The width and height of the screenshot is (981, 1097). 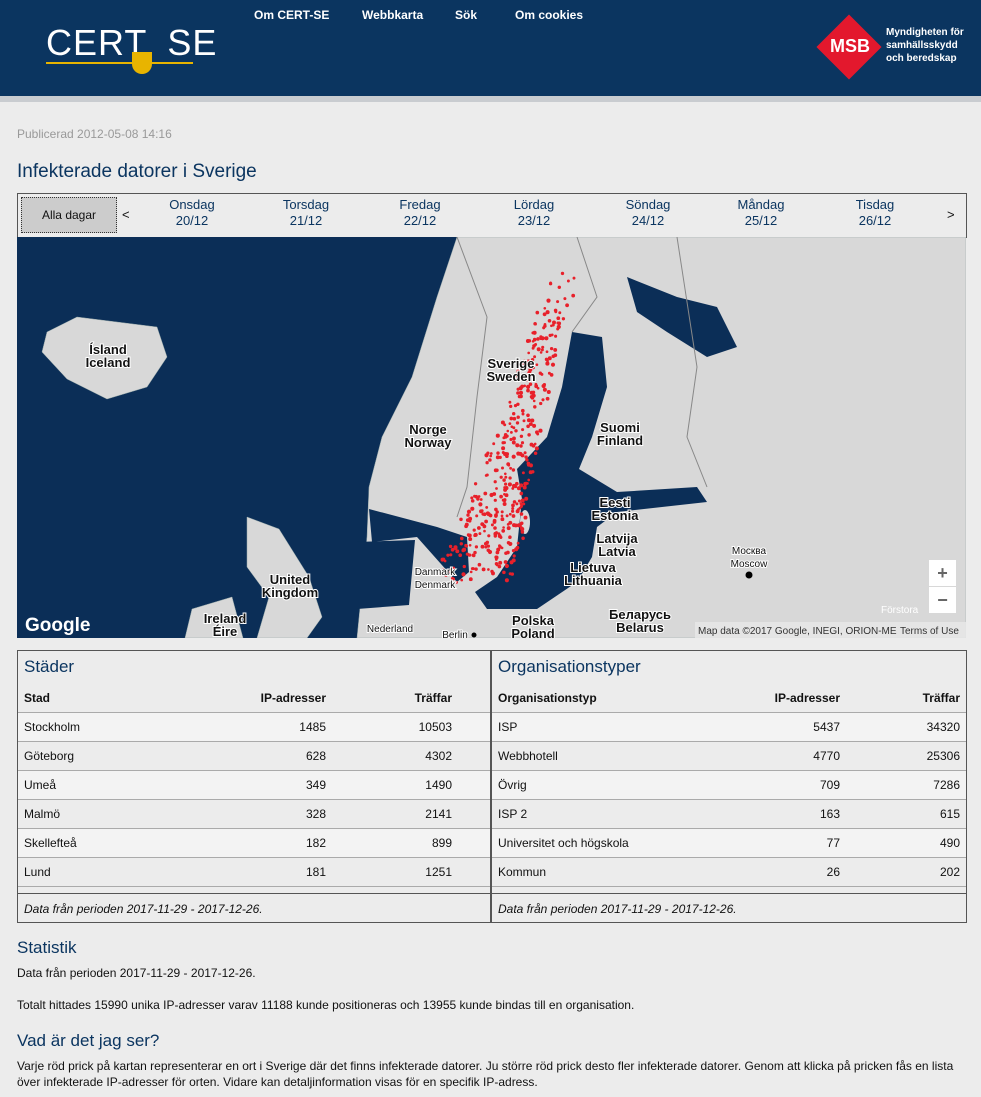 I want to click on zoom-out-label: −, so click(x=942, y=600).